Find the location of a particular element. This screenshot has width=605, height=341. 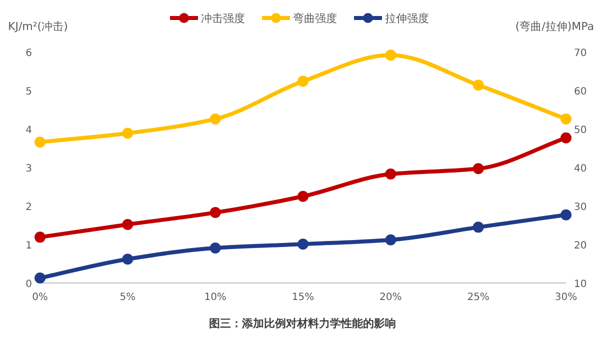

text: 图三：添加比例对材料力学性能的影响 is located at coordinates (302, 323).